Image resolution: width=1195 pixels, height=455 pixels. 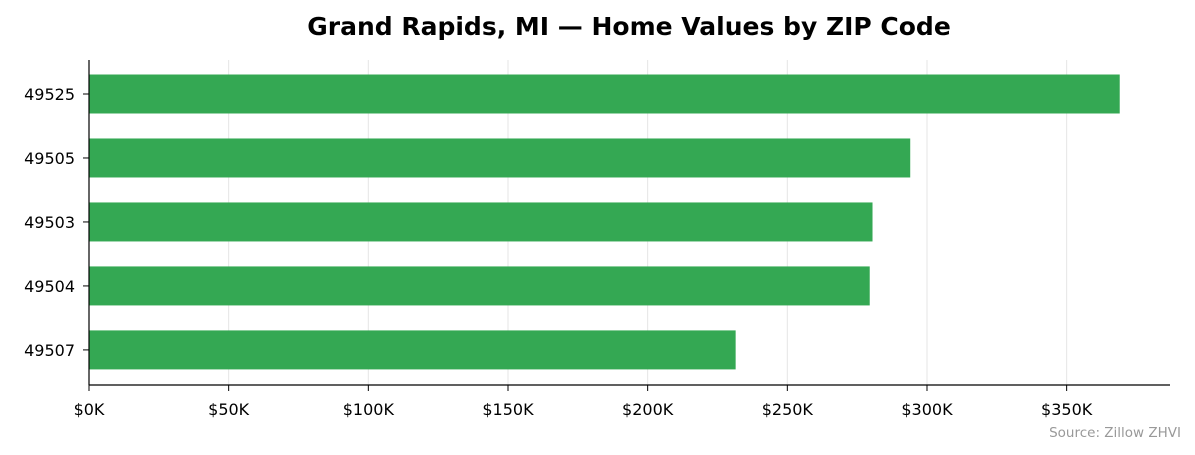 I want to click on y-tick-label: 49525, so click(x=49, y=94).